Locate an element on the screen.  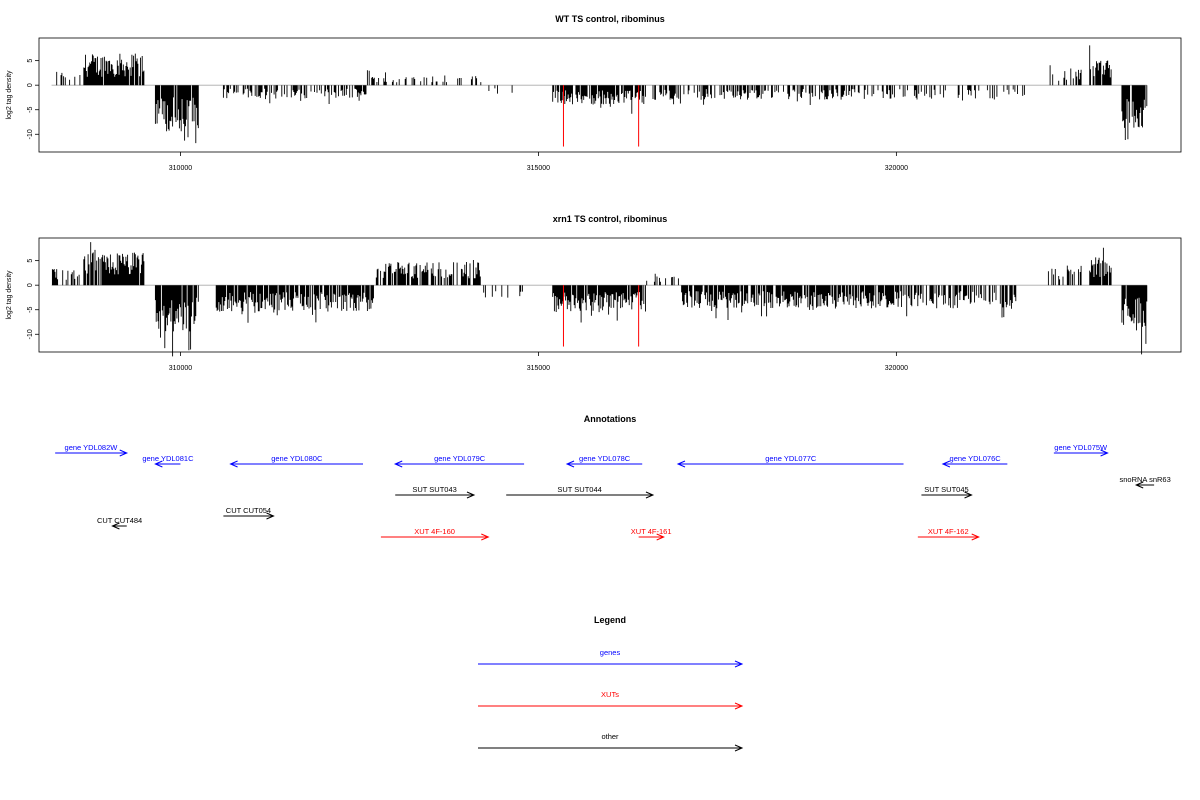
annotations-title: Annotations is located at coordinates (610, 419).